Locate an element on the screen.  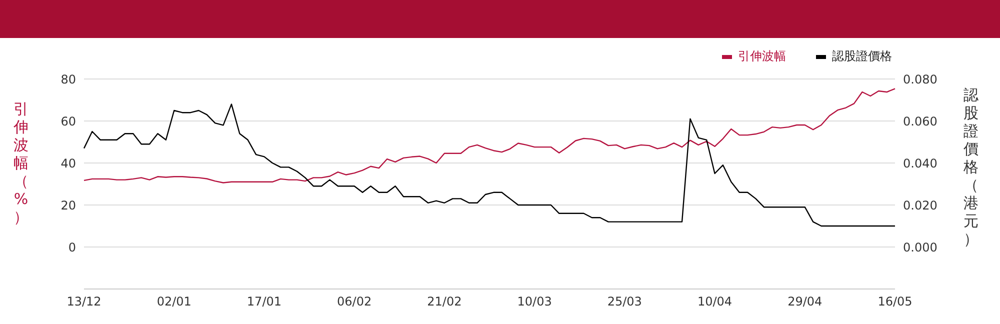
x-tick-label: 10/03 is located at coordinates (534, 301).